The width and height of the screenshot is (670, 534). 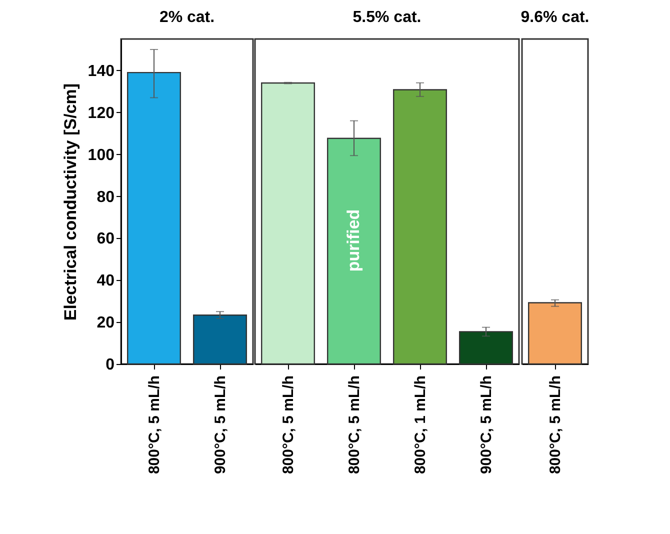 What do you see at coordinates (105, 281) in the screenshot?
I see `y-tick-label: 40` at bounding box center [105, 281].